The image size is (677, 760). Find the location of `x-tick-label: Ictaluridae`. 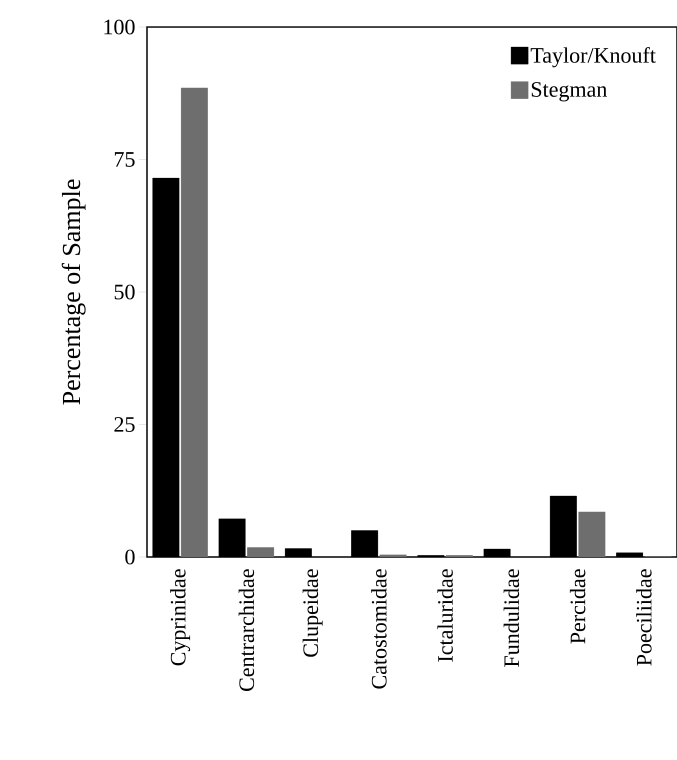

x-tick-label: Ictaluridae is located at coordinates (445, 615).